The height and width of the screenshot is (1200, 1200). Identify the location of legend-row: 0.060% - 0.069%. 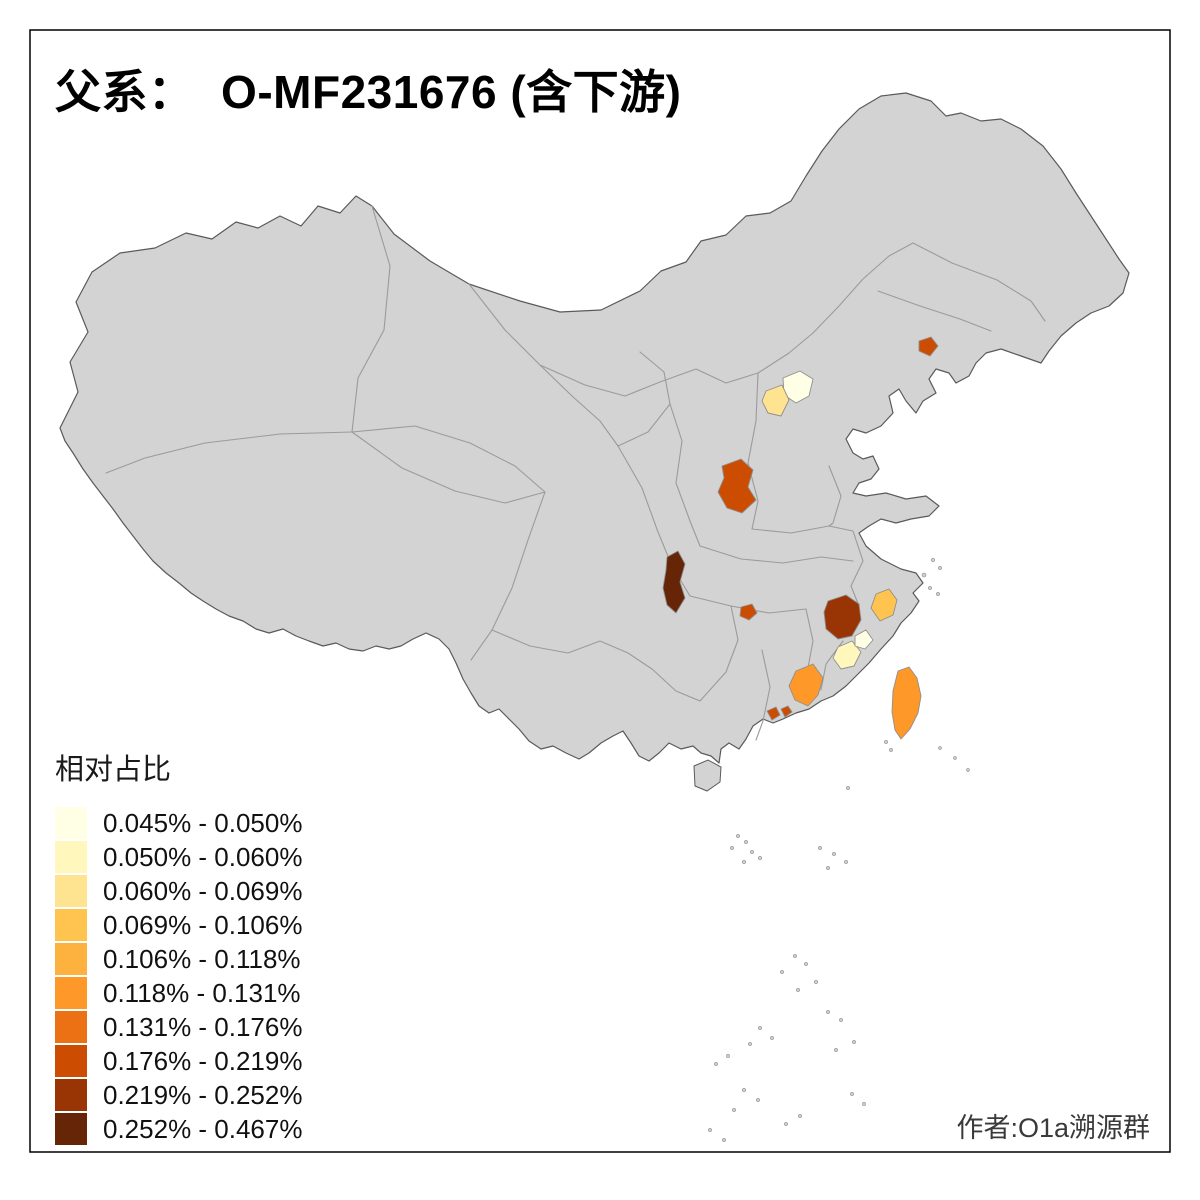
(178, 891).